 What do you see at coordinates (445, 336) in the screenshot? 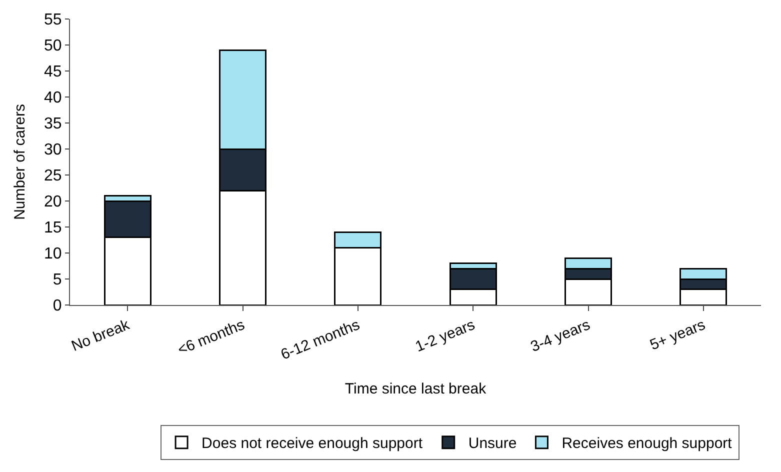
I see `x-tick-label: 1-2 years` at bounding box center [445, 336].